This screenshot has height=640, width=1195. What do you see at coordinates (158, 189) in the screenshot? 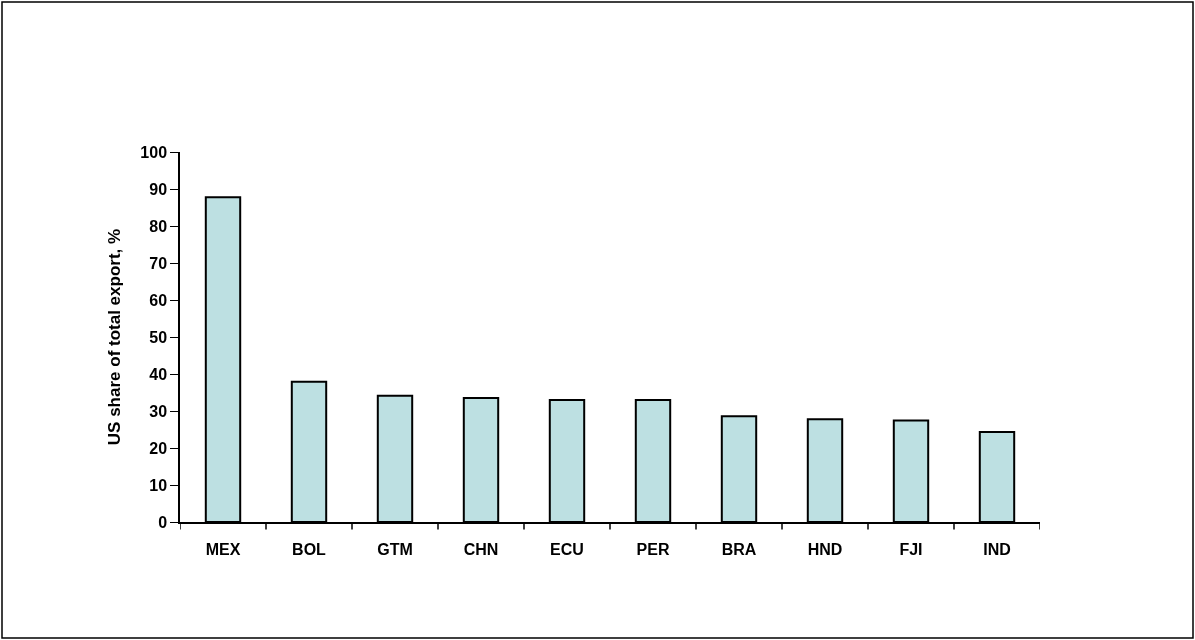
I see `y-tick-label: 90` at bounding box center [158, 189].